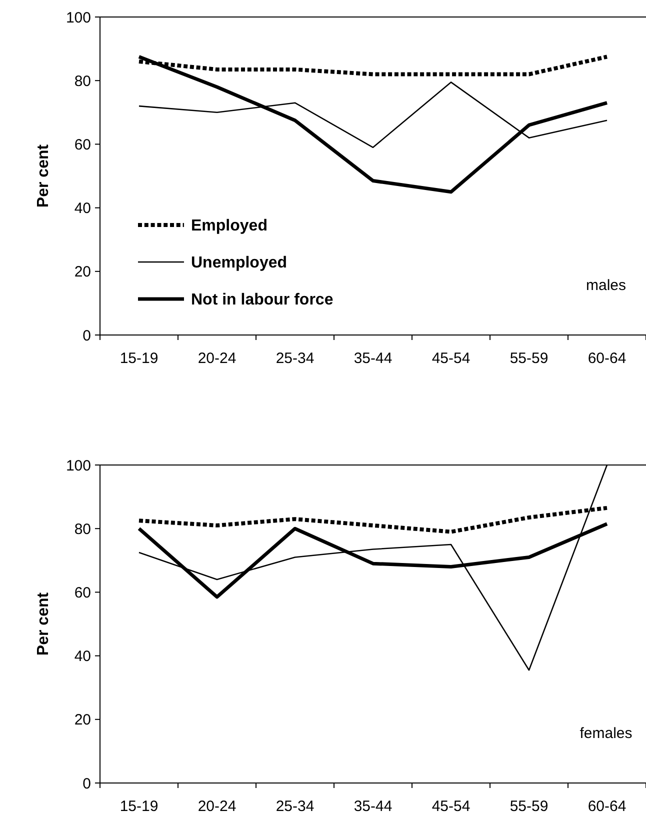 The height and width of the screenshot is (830, 646). What do you see at coordinates (606, 733) in the screenshot?
I see `annotation: females` at bounding box center [606, 733].